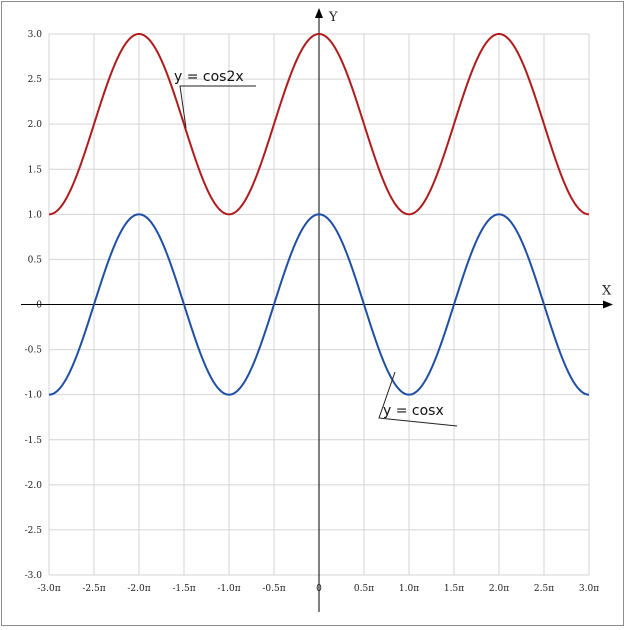  Describe the element at coordinates (39, 306) in the screenshot. I see `y-tick-label: 0` at that location.